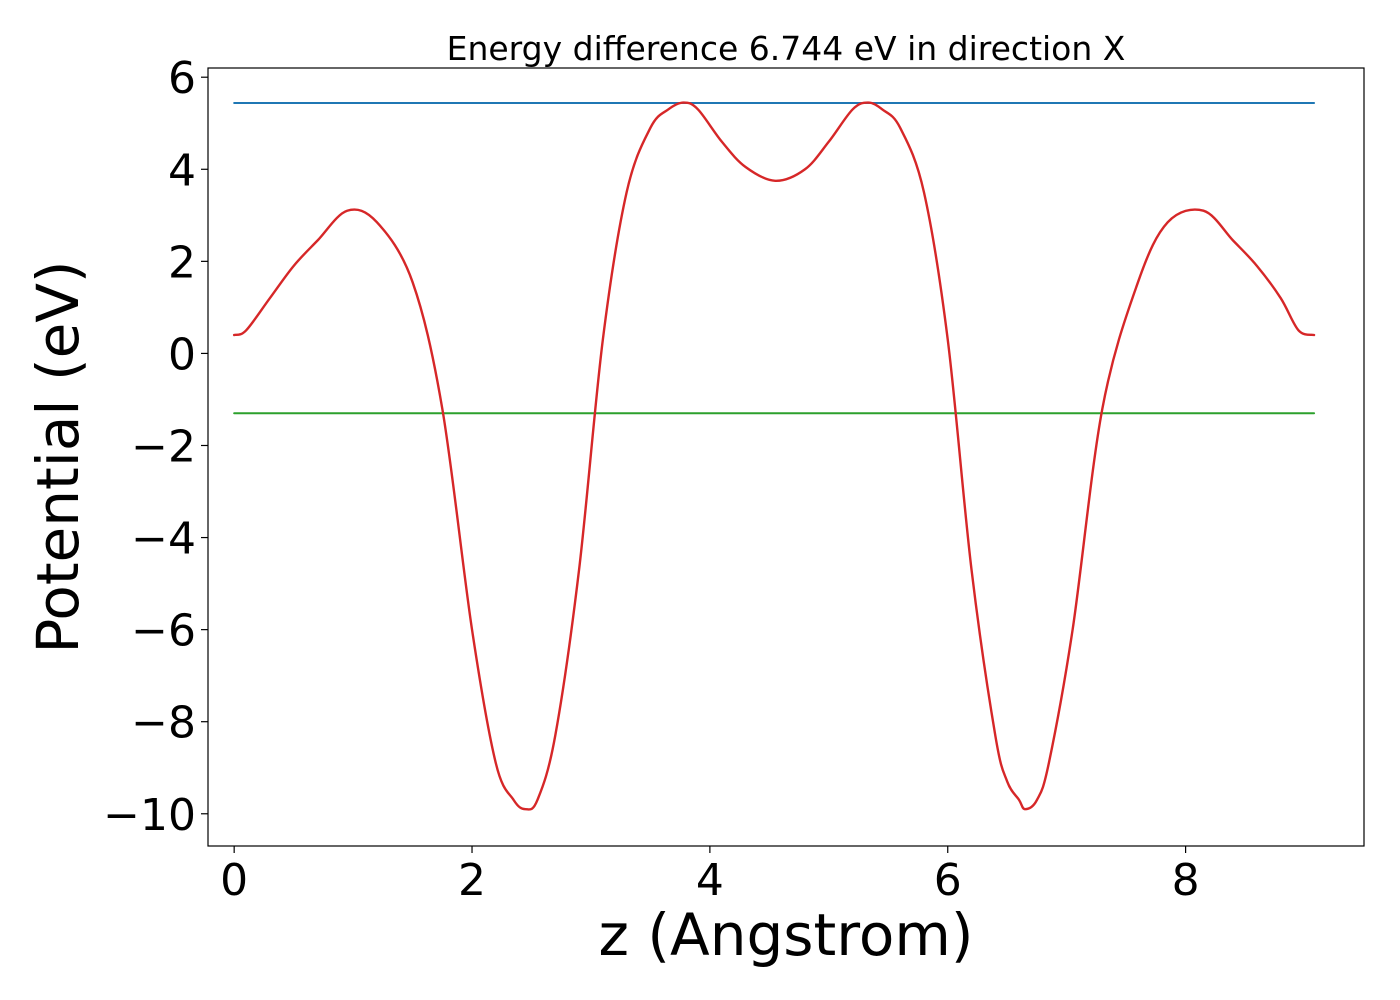  Describe the element at coordinates (163, 539) in the screenshot. I see `y-tick-label: −4` at that location.